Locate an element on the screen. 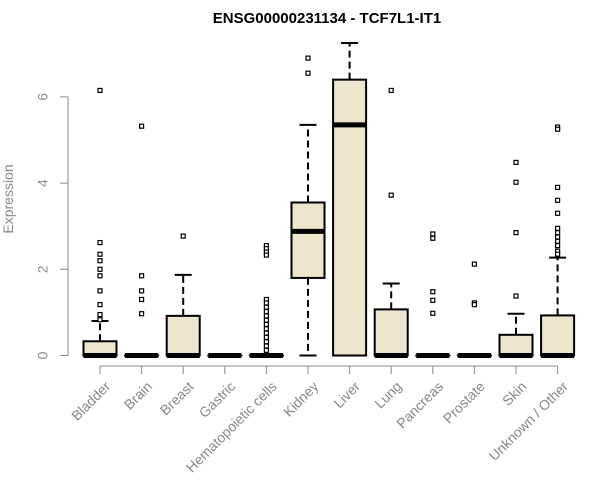  box-kidney is located at coordinates (308, 206).